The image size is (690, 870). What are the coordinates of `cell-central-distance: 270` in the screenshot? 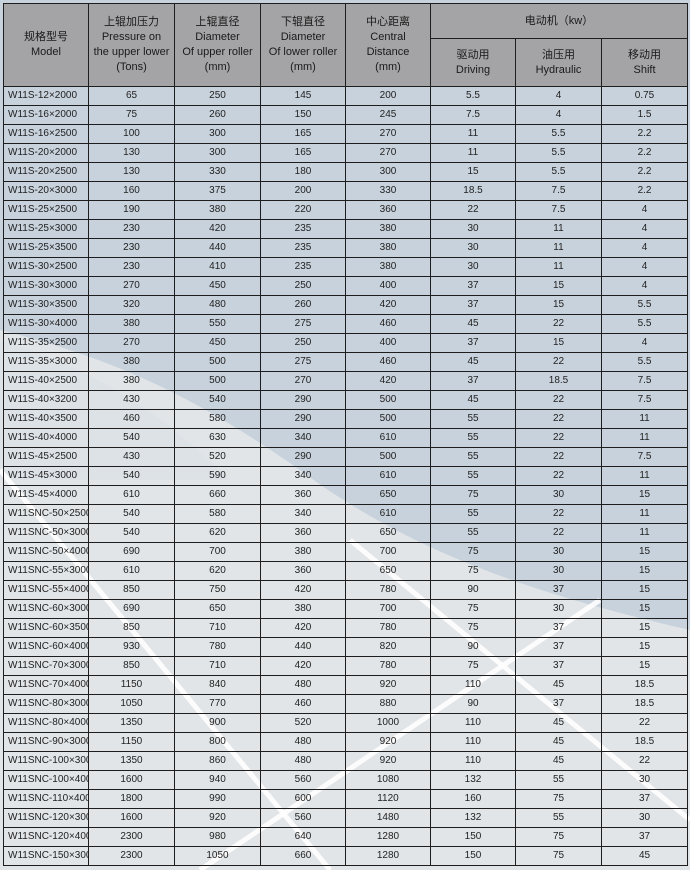 It's located at (388, 153).